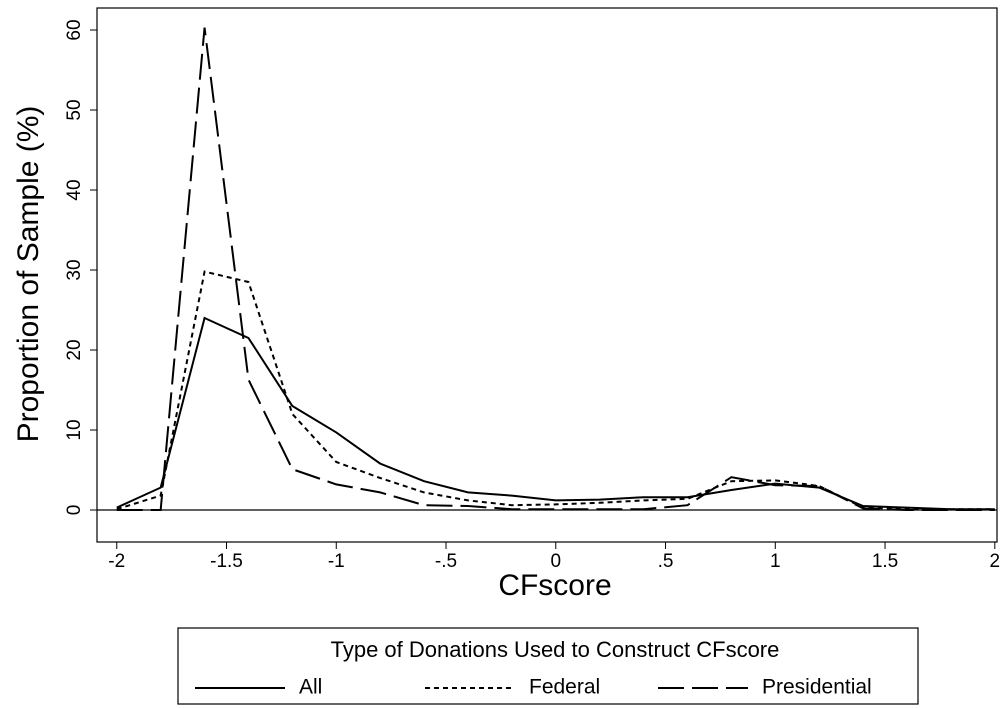 This screenshot has width=1002, height=708. I want to click on x-axis-label: CFscore, so click(554, 585).